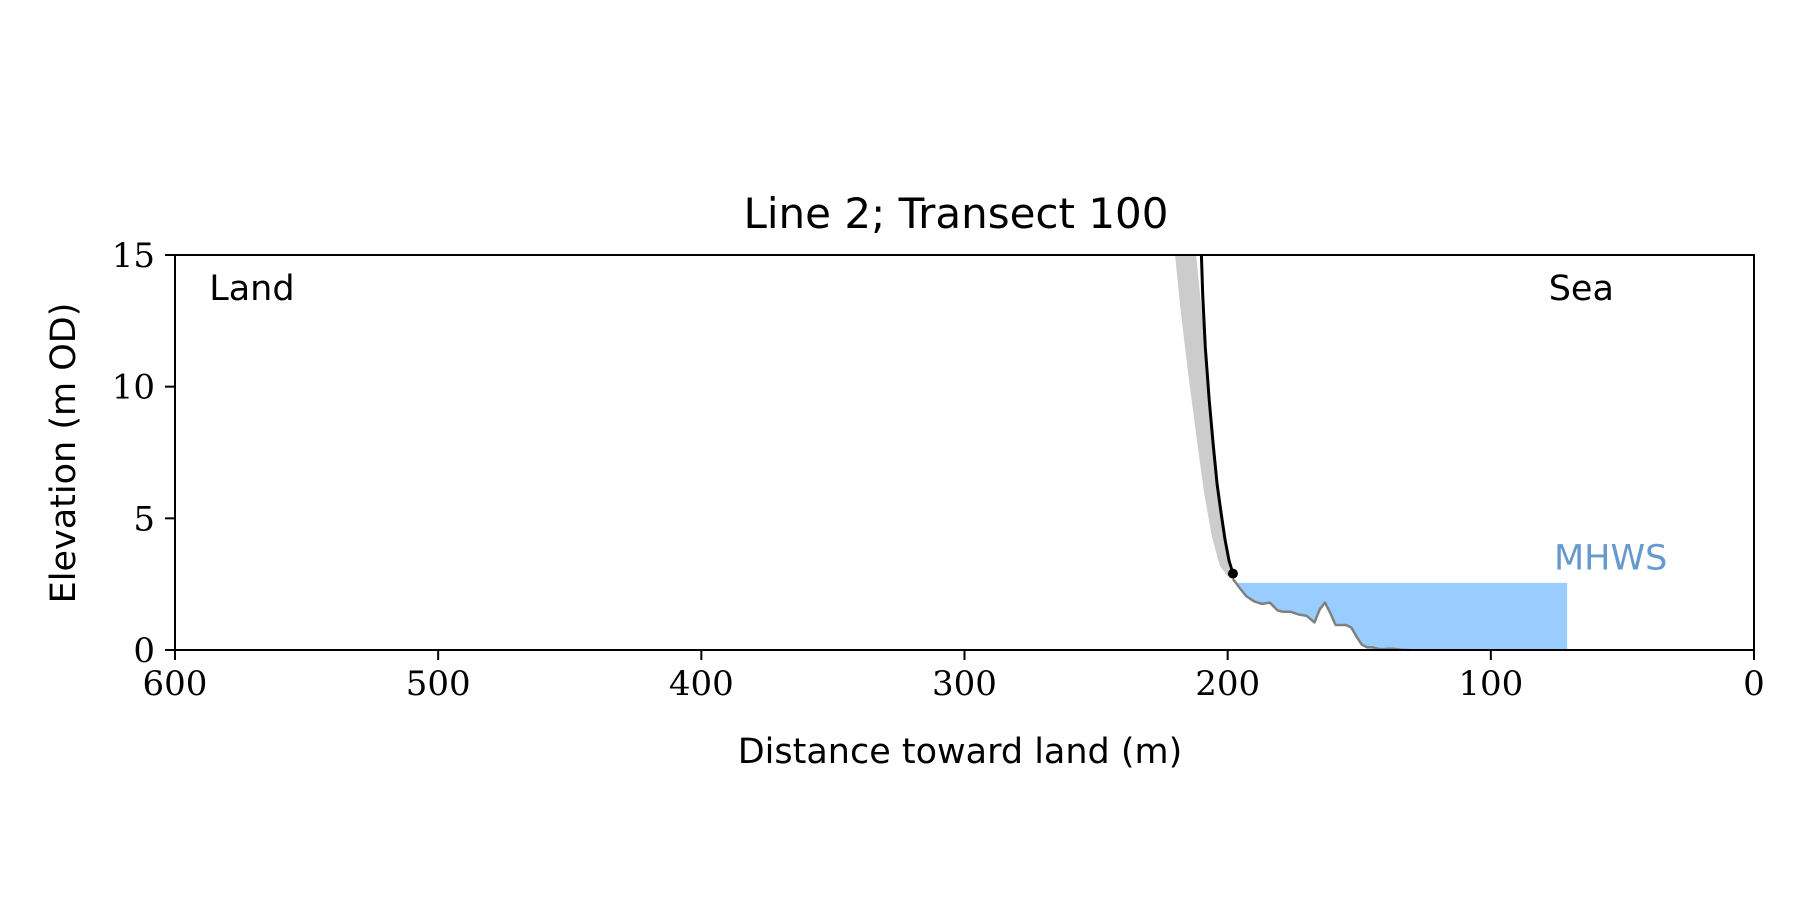  Describe the element at coordinates (251, 289) in the screenshot. I see `annotation-land: Land` at that location.